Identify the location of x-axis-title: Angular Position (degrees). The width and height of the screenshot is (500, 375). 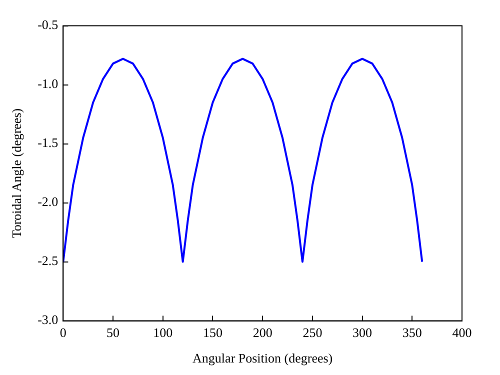
(262, 358).